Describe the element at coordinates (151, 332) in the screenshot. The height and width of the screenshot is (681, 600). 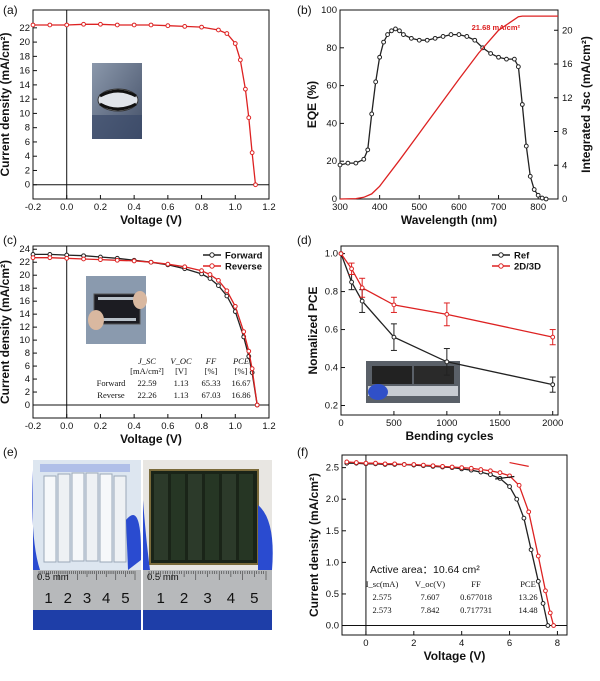
I see `panel-c-frame` at that location.